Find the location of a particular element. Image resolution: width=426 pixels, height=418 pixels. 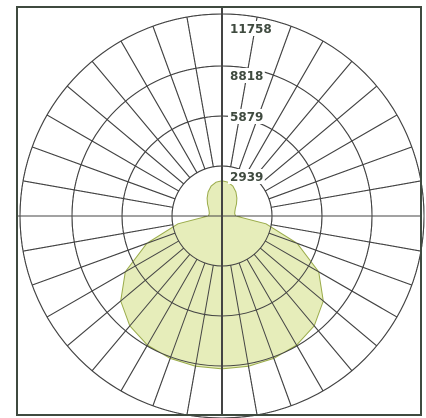

radial-tick-labels: 2939 5879 8818 11758 is located at coordinates (250, 102).